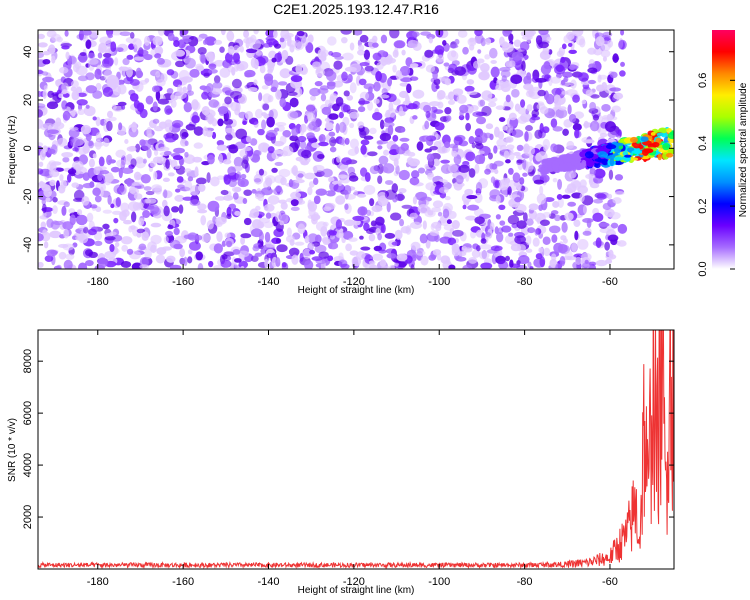 The height and width of the screenshot is (600, 750). Describe the element at coordinates (525, 582) in the screenshot. I see `snr-x-tick-label: -80` at that location.